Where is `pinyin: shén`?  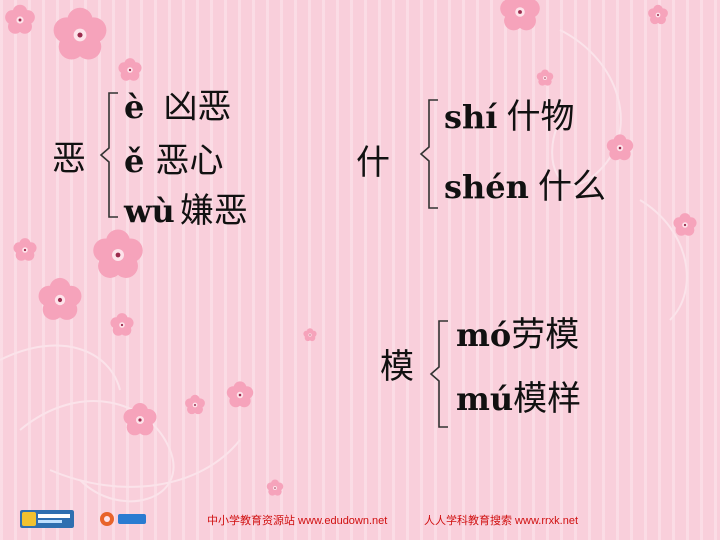 pinyin: shén is located at coordinates (486, 187).